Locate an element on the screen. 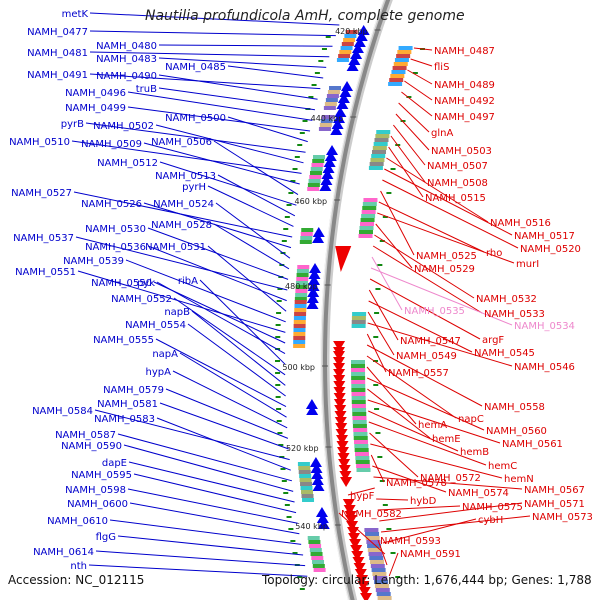 Image resolution: width=600 pixels, height=604 pixels. left-gene-label: NAMH_0531 is located at coordinates (175, 247).